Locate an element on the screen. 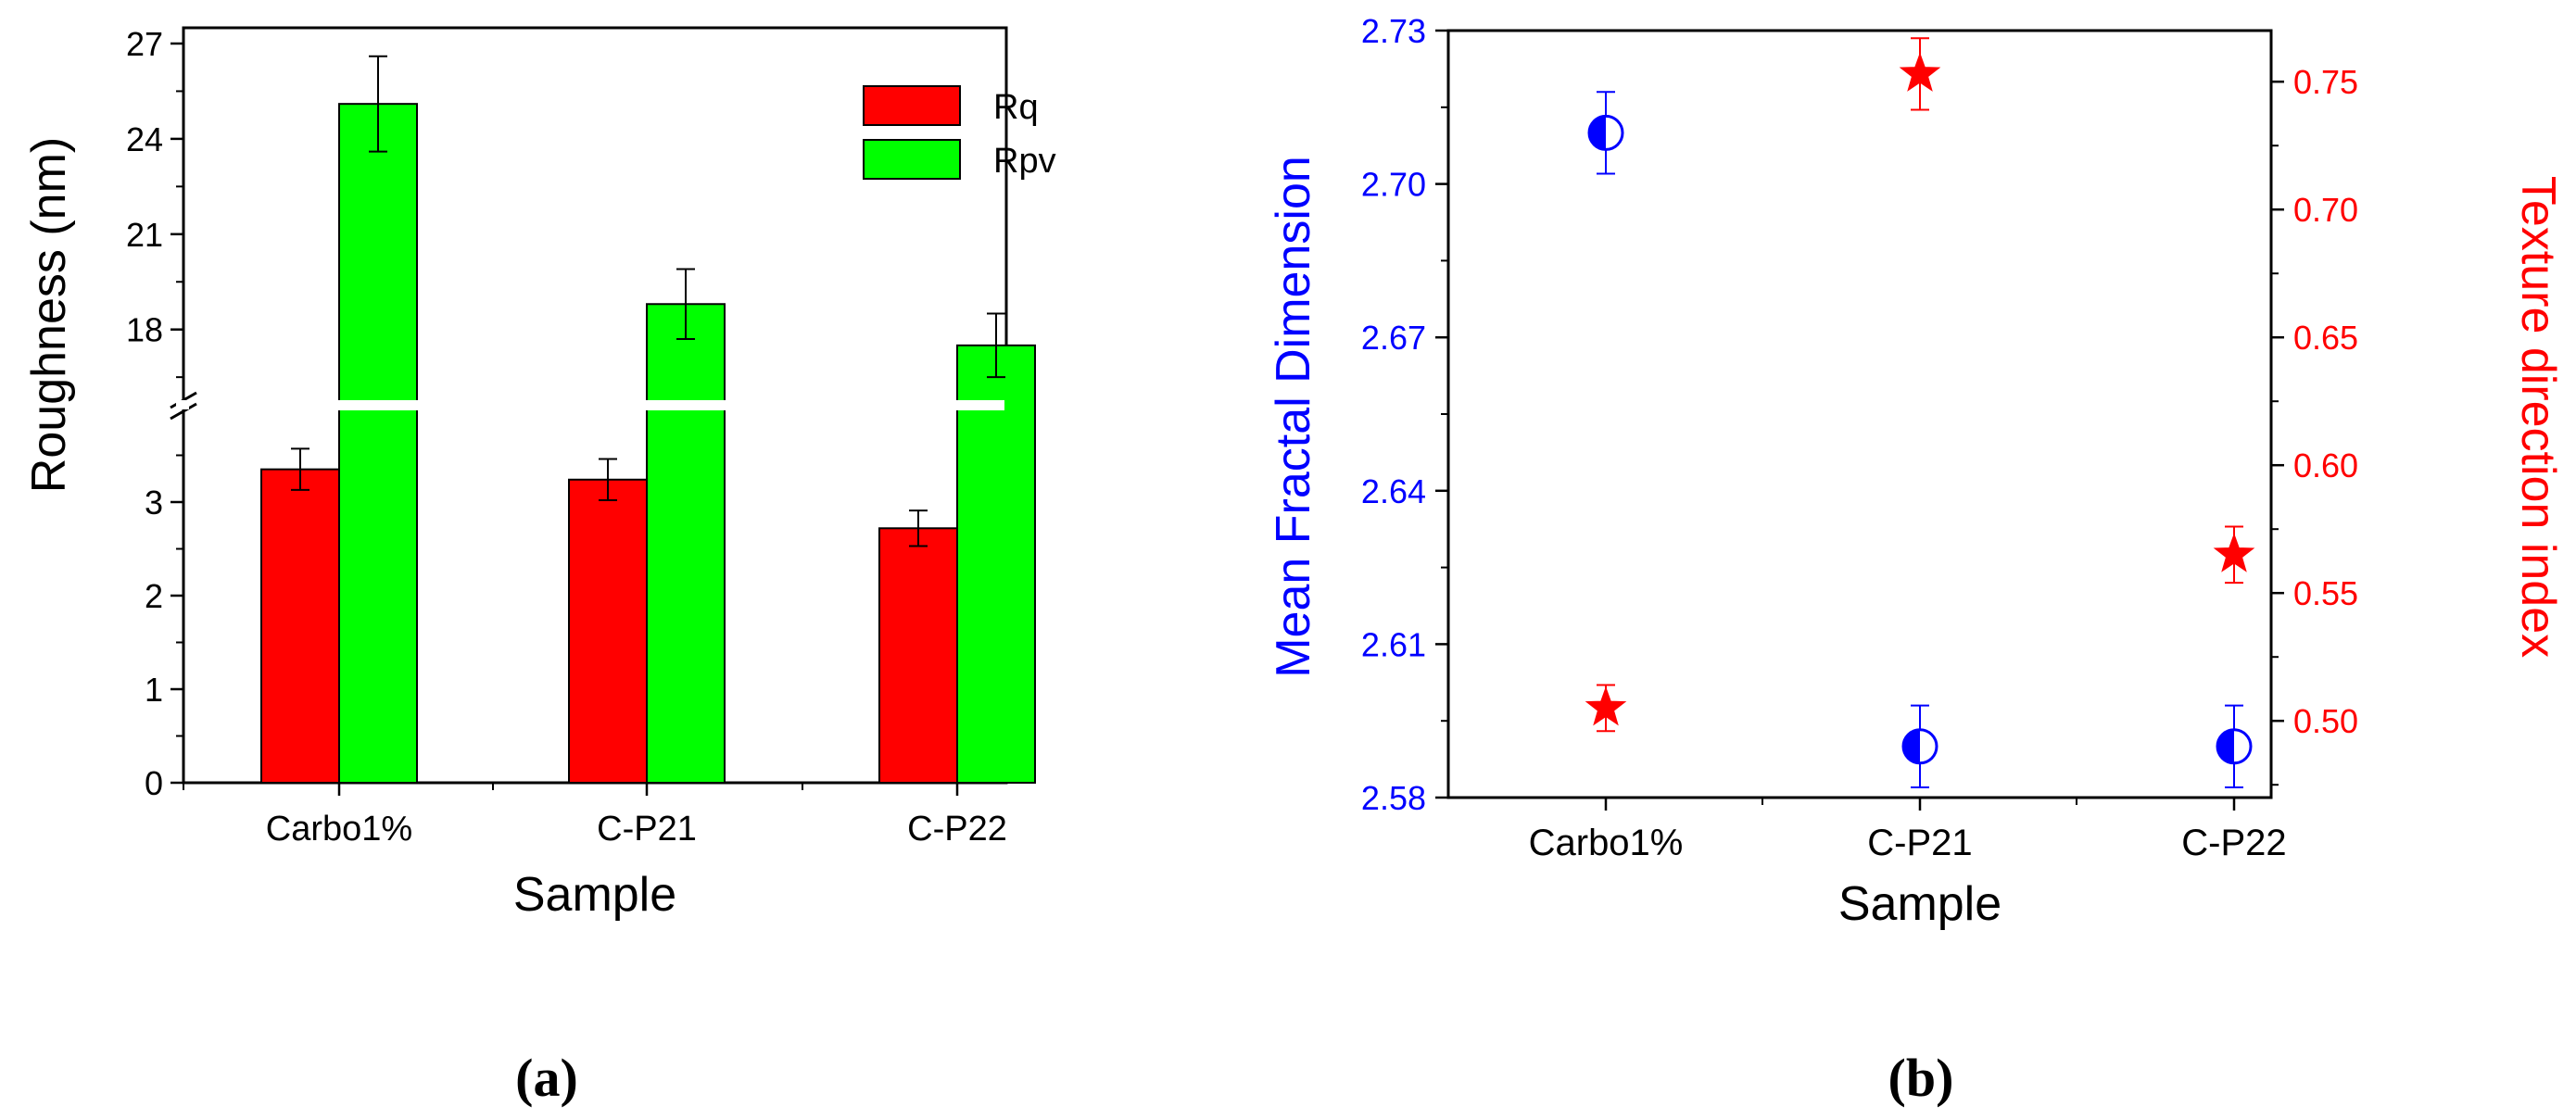 This screenshot has height=1119, width=2576. x-tick-label: Carbo1% is located at coordinates (339, 829).